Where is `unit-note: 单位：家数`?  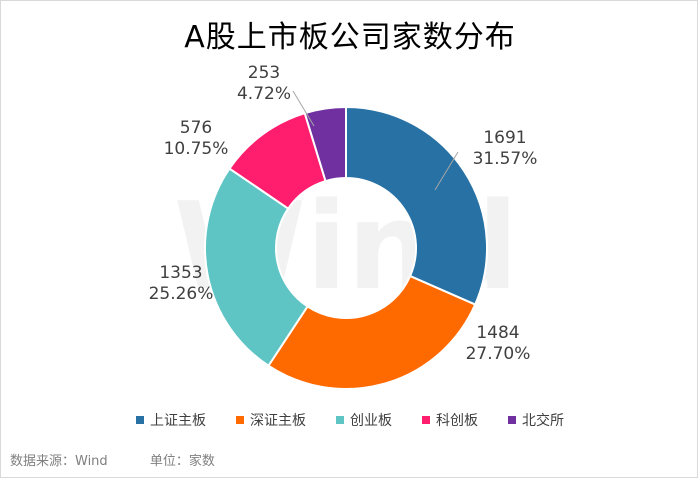 unit-note: 单位：家数 is located at coordinates (182, 461).